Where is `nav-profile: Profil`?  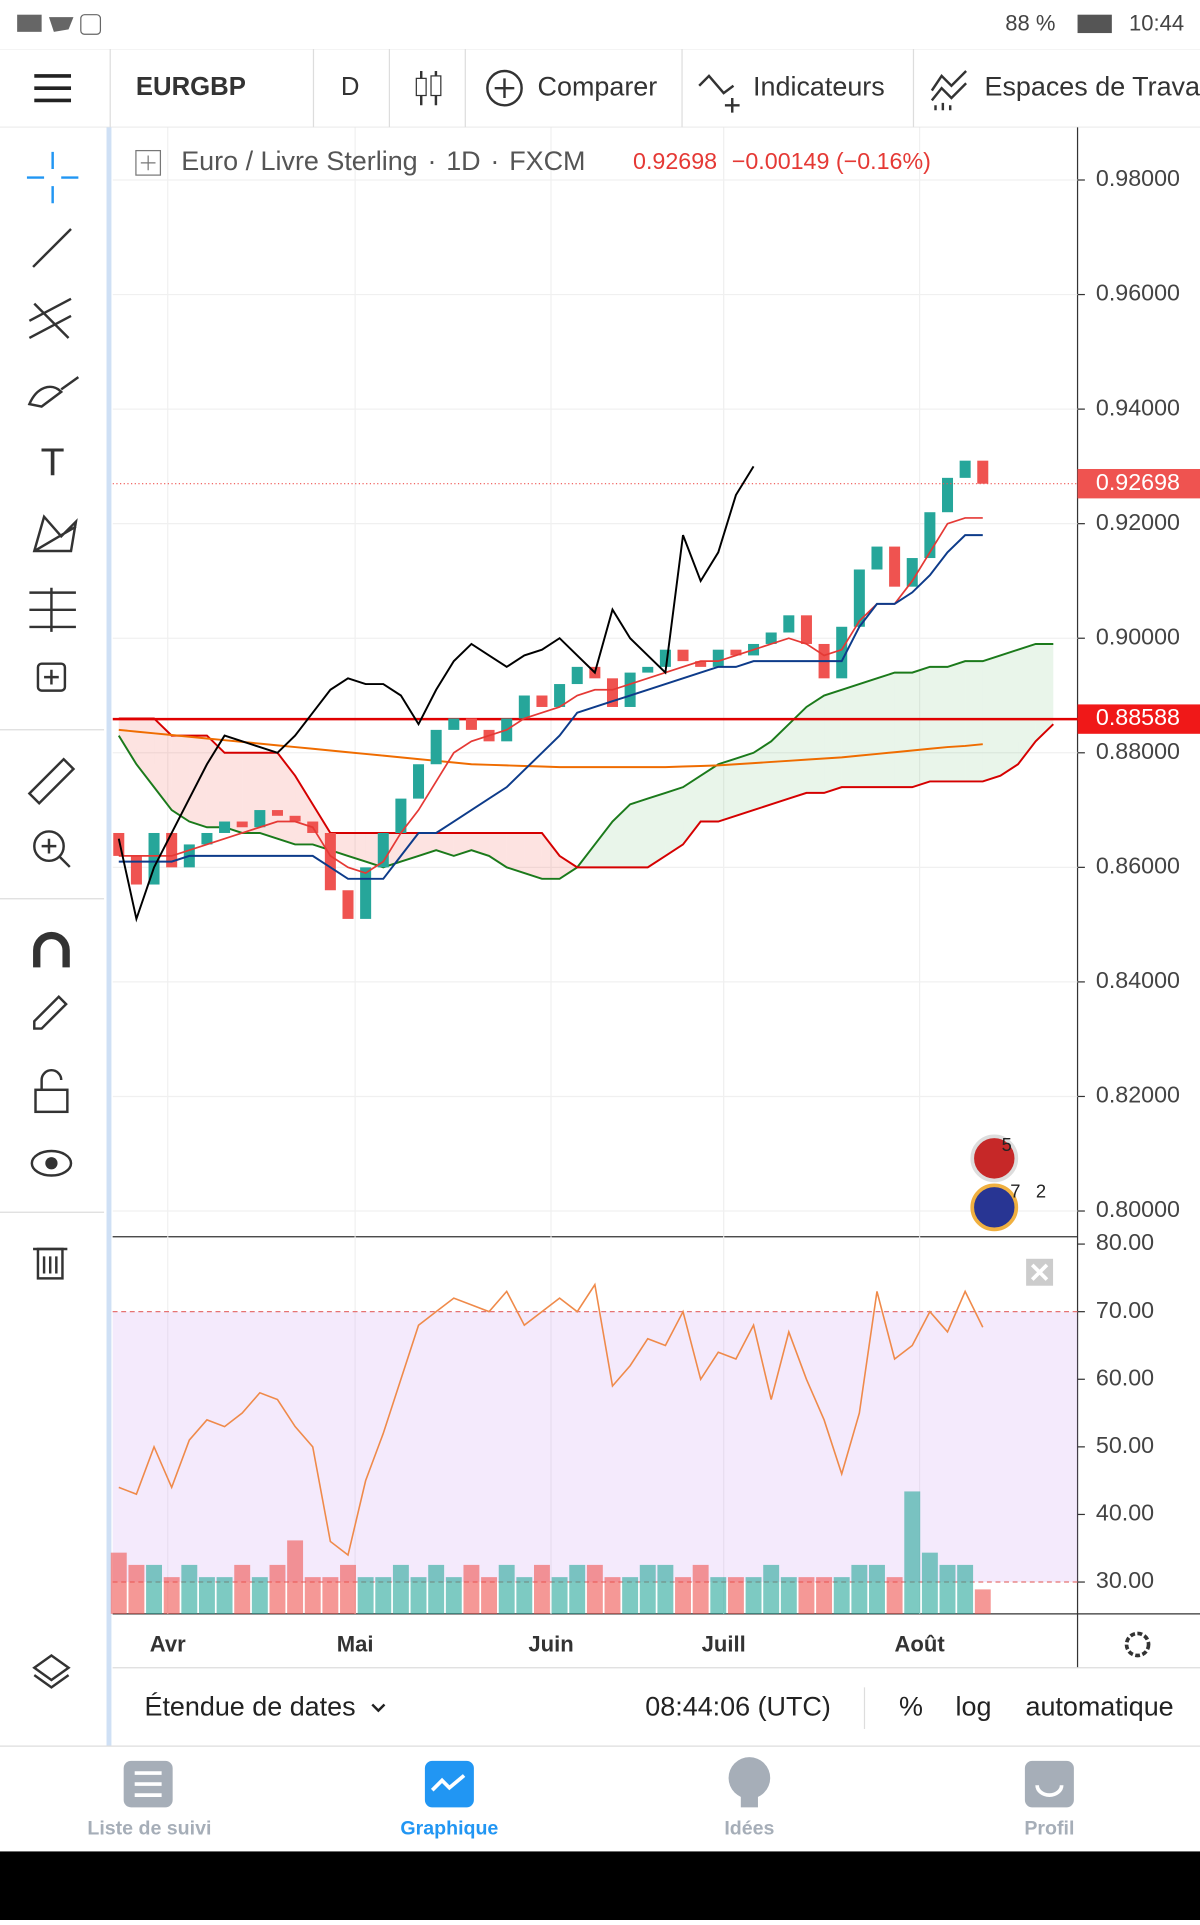 nav-profile: Profil is located at coordinates (1049, 1829).